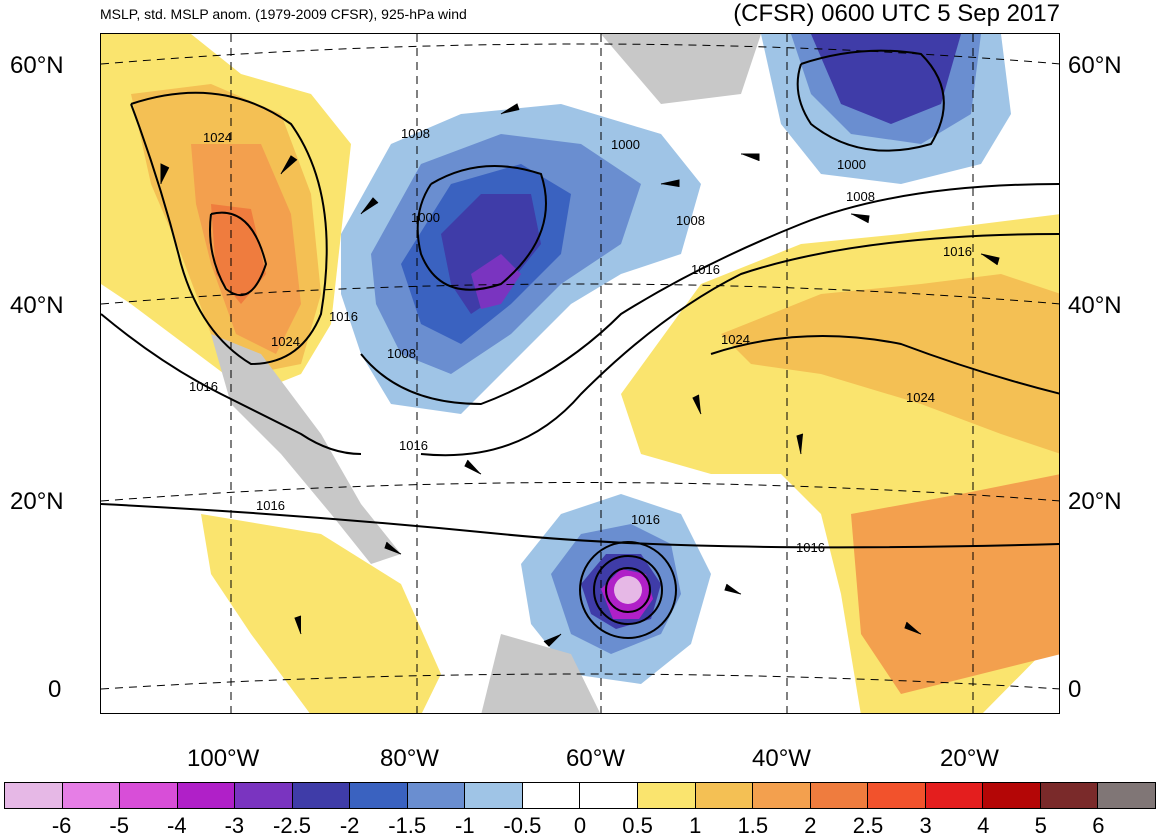  Describe the element at coordinates (595, 758) in the screenshot. I see `lon-label: 60°W` at that location.